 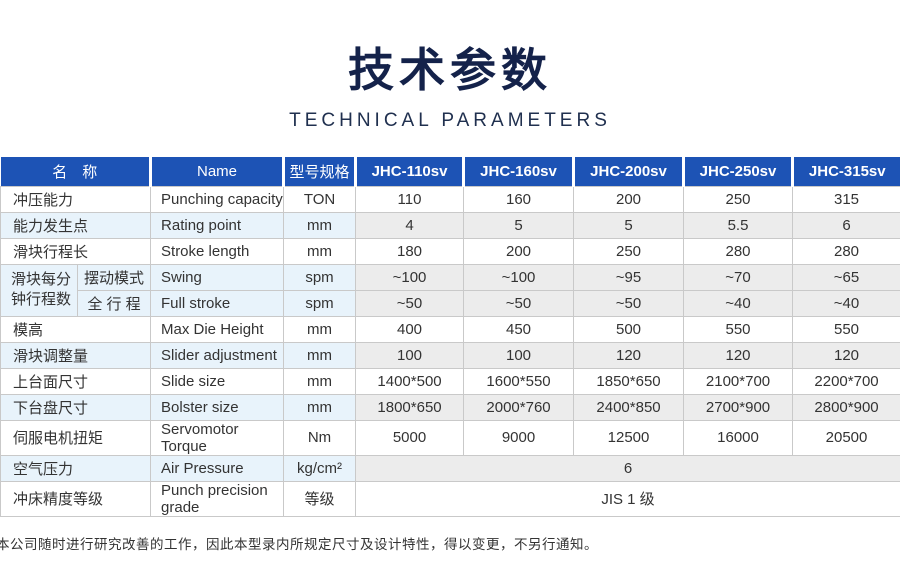 What do you see at coordinates (738, 277) in the screenshot?
I see `row-value: ~70` at bounding box center [738, 277].